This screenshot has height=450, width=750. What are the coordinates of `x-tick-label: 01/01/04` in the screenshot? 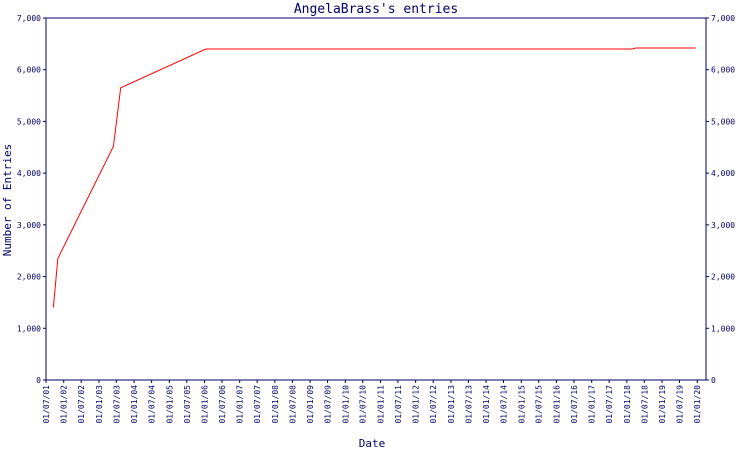 It's located at (134, 404).